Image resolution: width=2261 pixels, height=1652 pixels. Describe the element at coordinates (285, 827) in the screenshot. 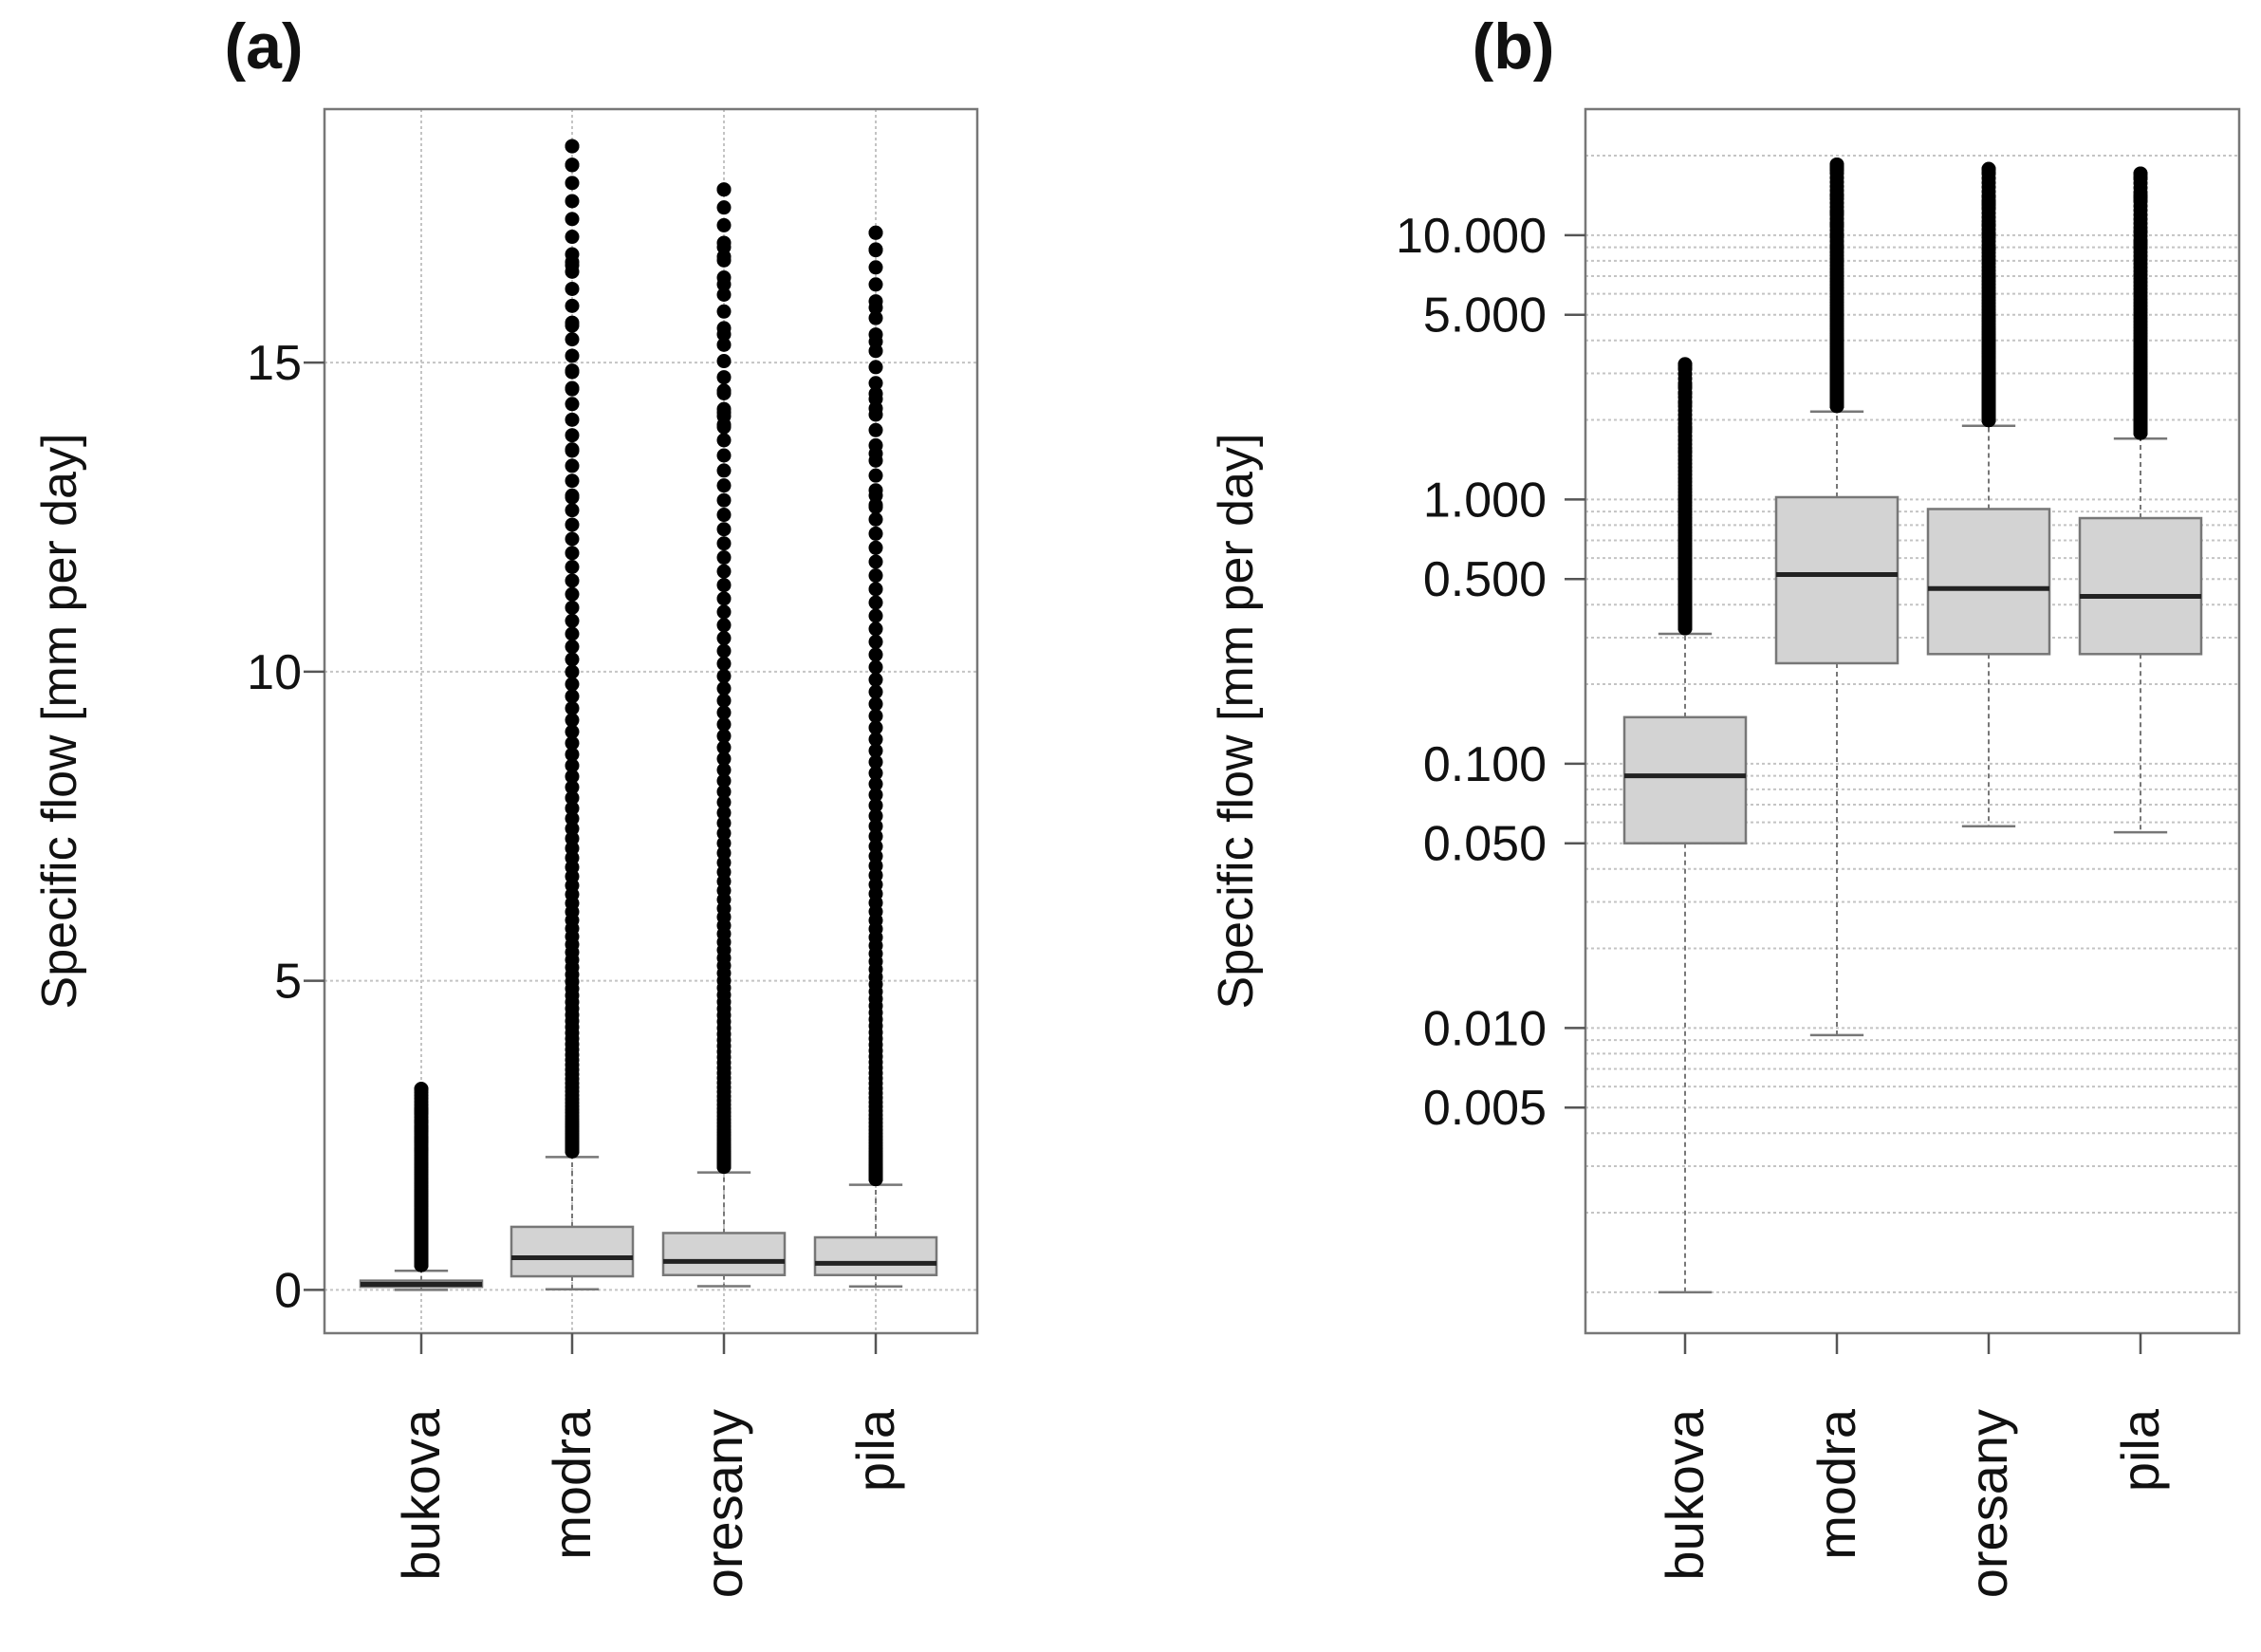

I see `y-axis: 0 5 10 15` at that location.